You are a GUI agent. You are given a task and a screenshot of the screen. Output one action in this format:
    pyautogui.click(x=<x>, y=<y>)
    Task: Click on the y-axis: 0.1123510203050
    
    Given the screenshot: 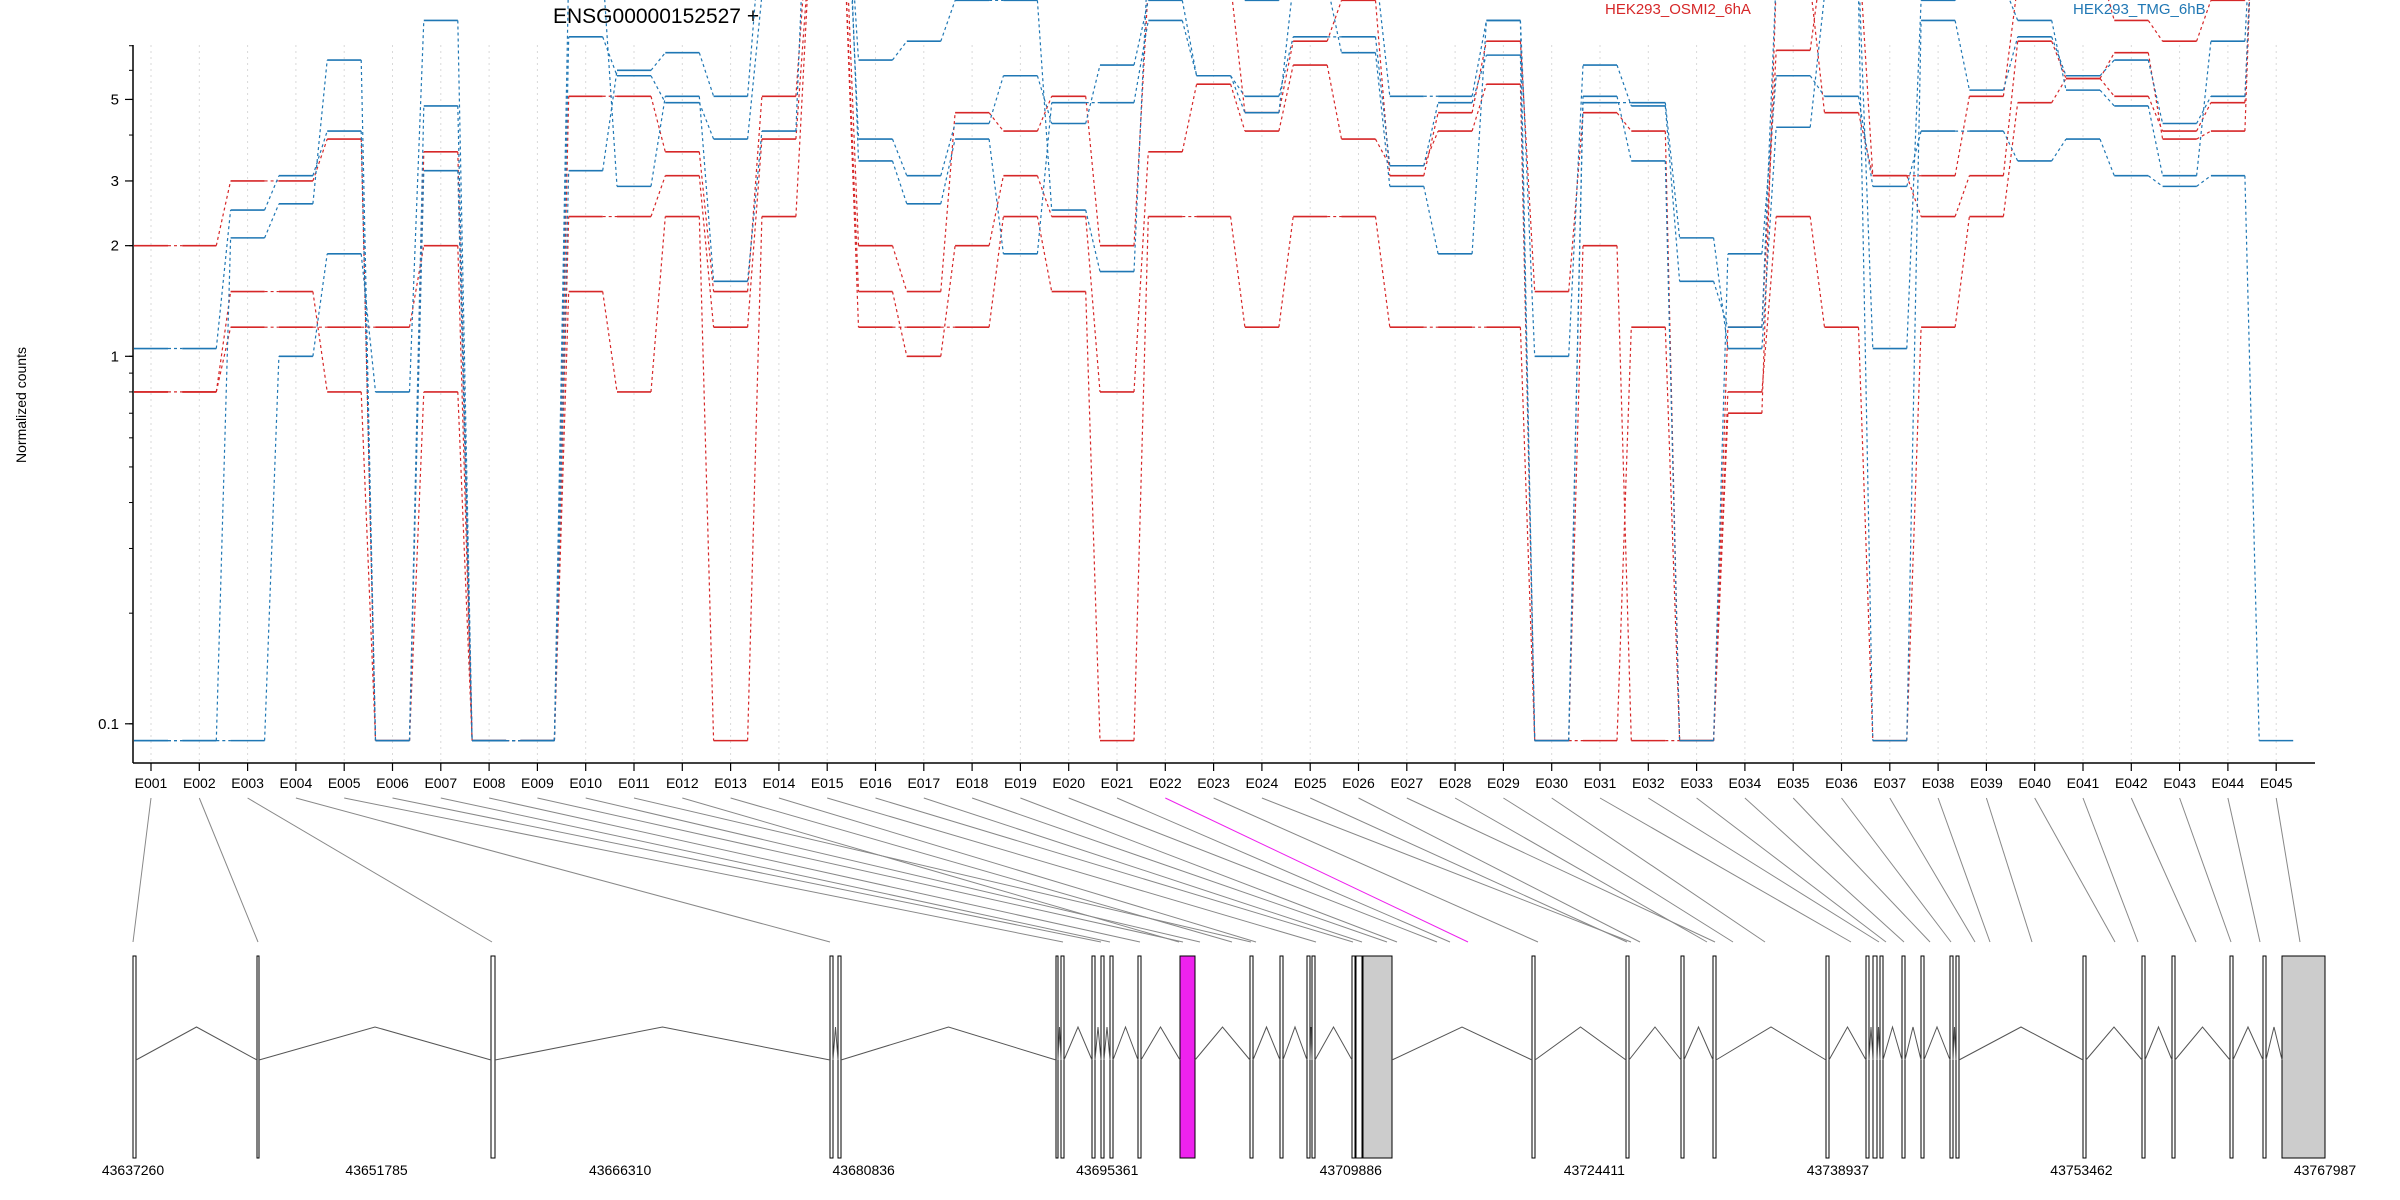 What is the action you would take?
    pyautogui.click(x=116, y=404)
    